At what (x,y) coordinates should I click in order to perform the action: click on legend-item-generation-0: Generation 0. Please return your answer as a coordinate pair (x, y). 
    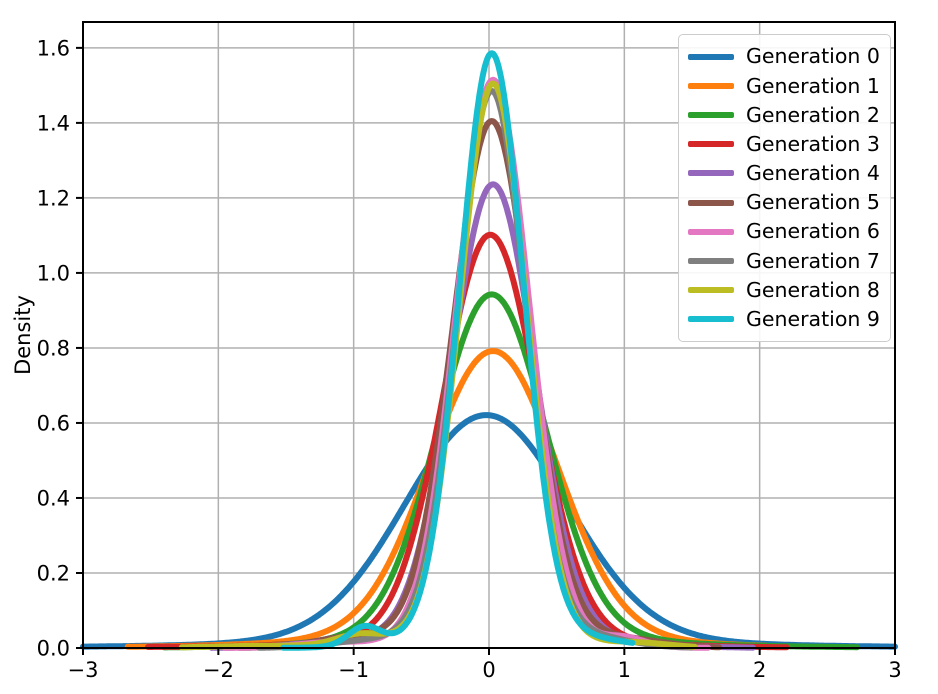
    Looking at the image, I should click on (785, 56).